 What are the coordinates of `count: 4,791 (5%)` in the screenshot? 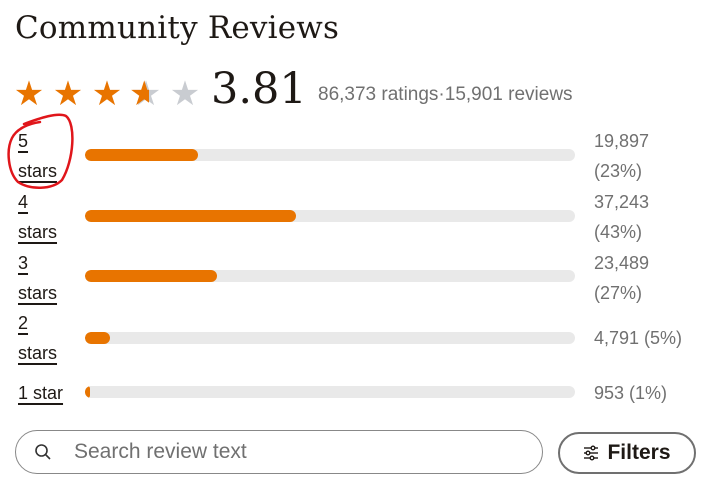 It's located at (638, 338).